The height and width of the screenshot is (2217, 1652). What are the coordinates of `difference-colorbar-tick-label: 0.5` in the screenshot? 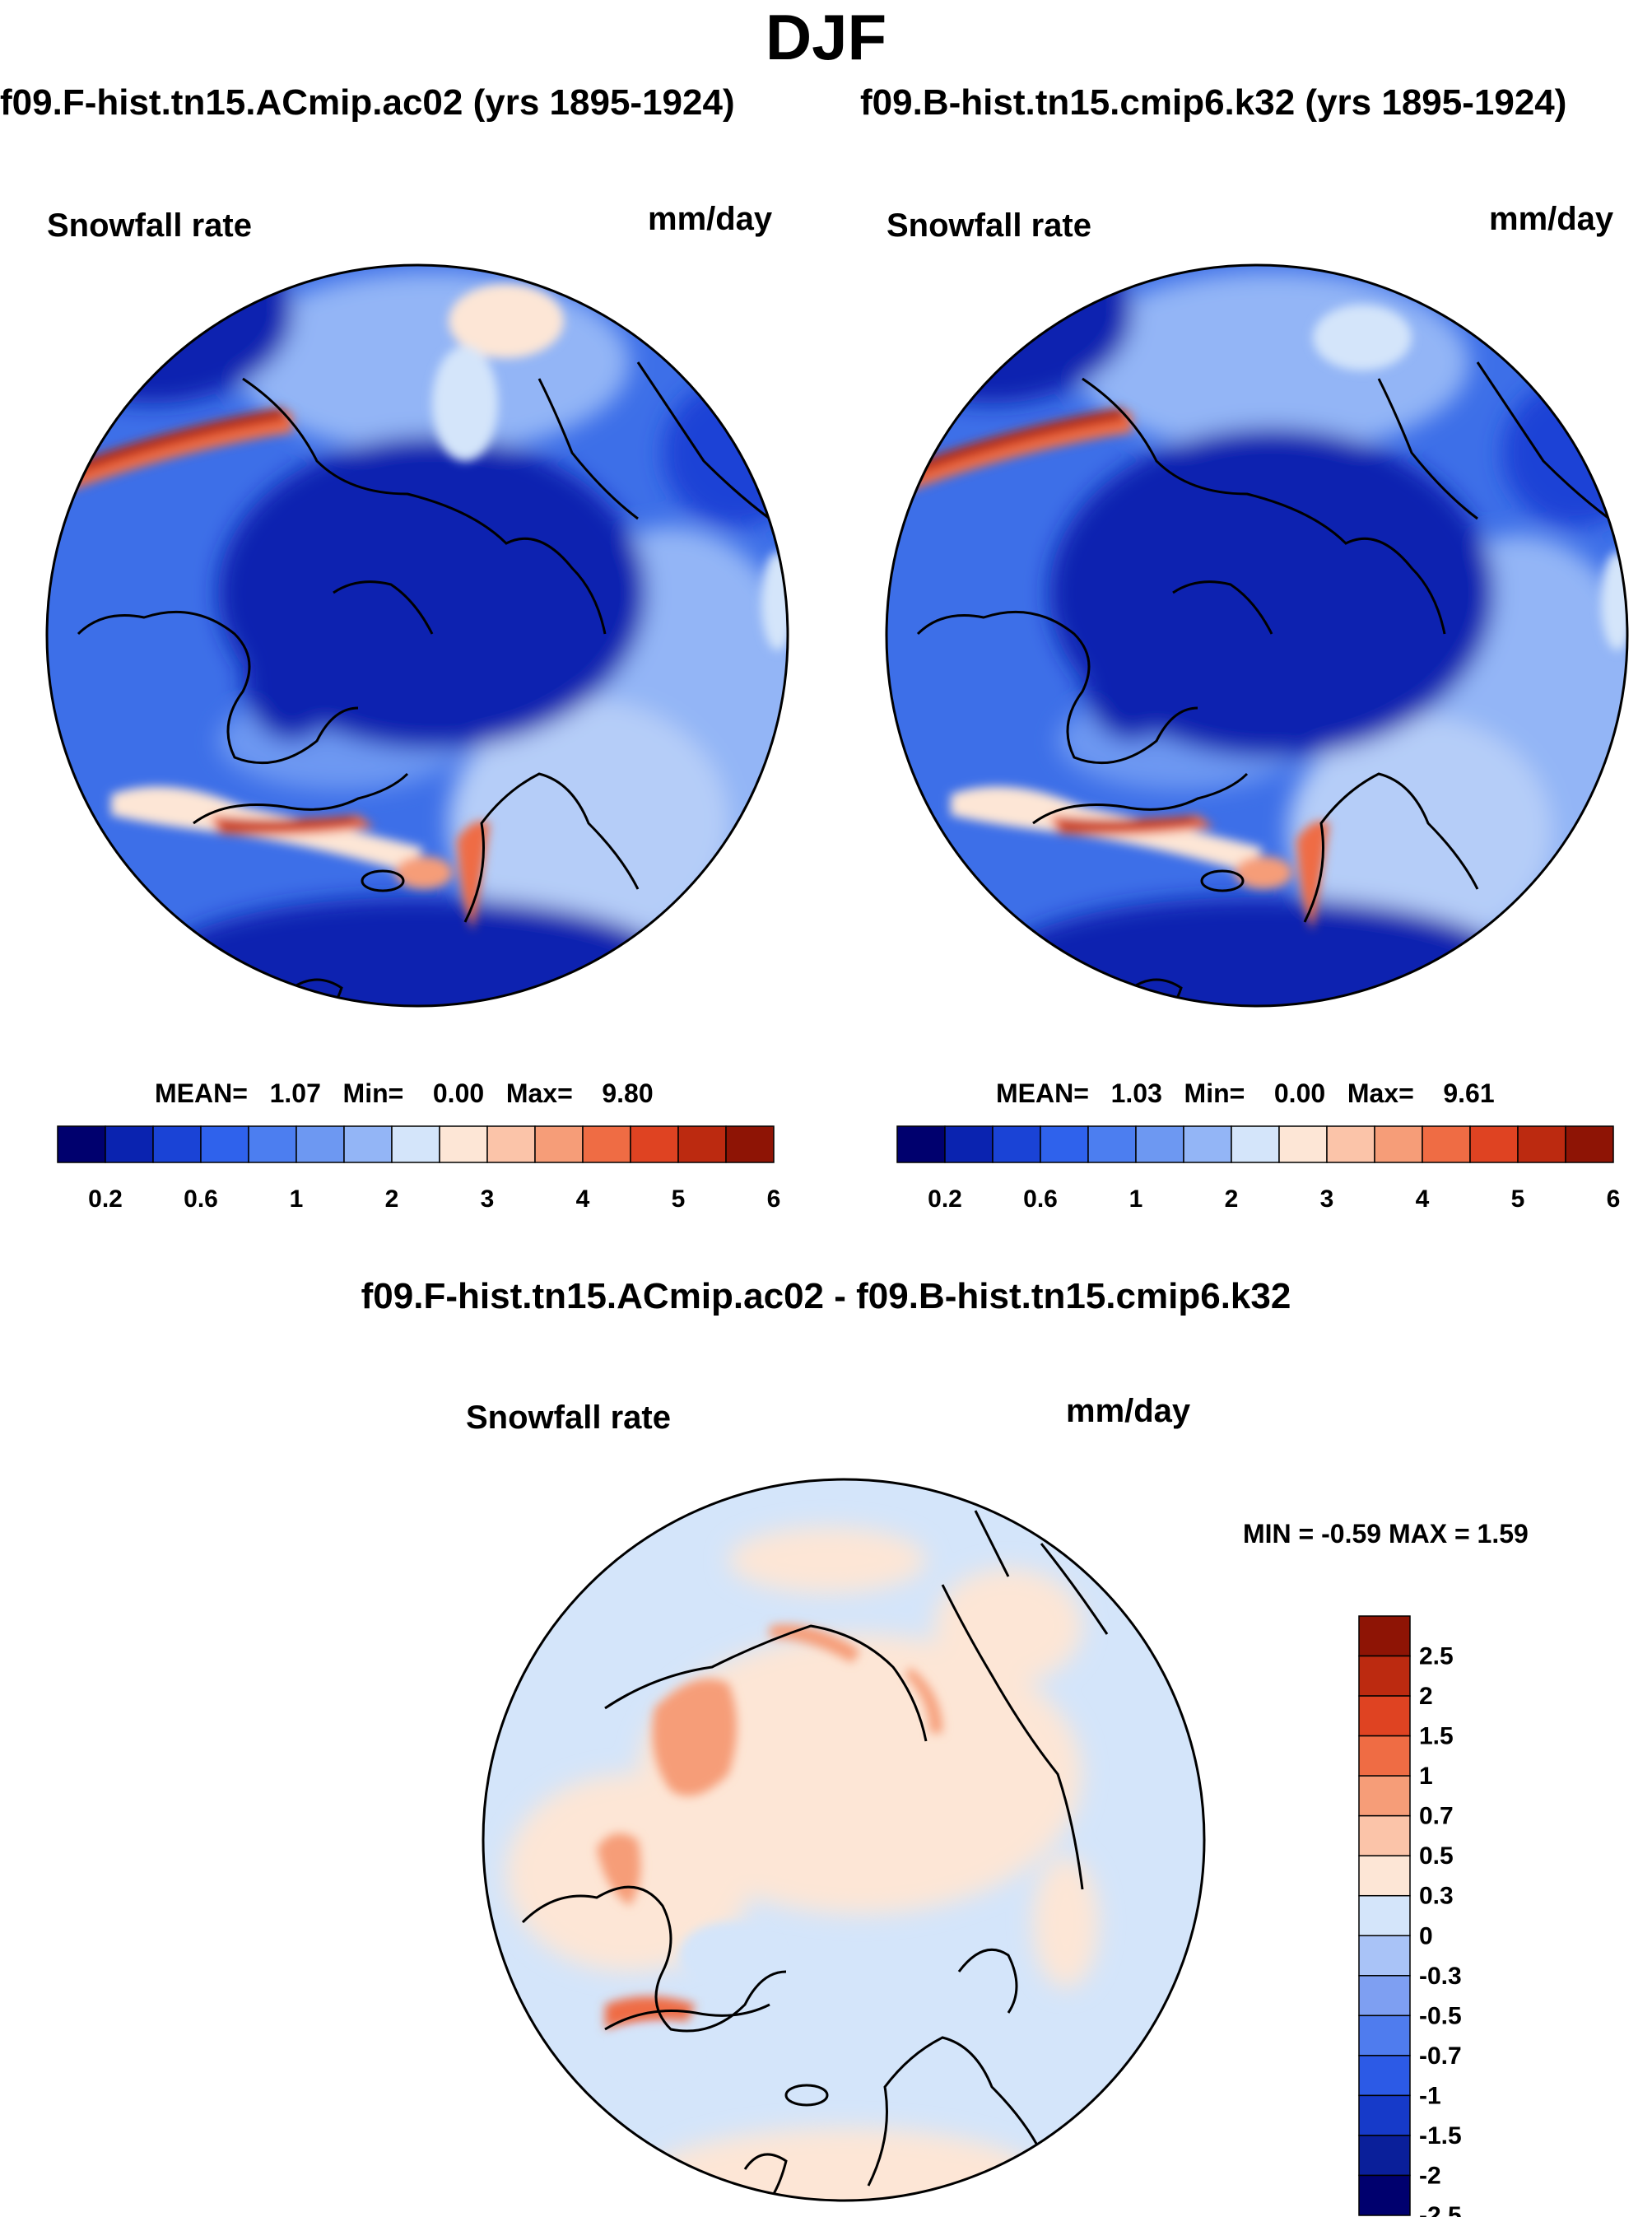 It's located at (1436, 1856).